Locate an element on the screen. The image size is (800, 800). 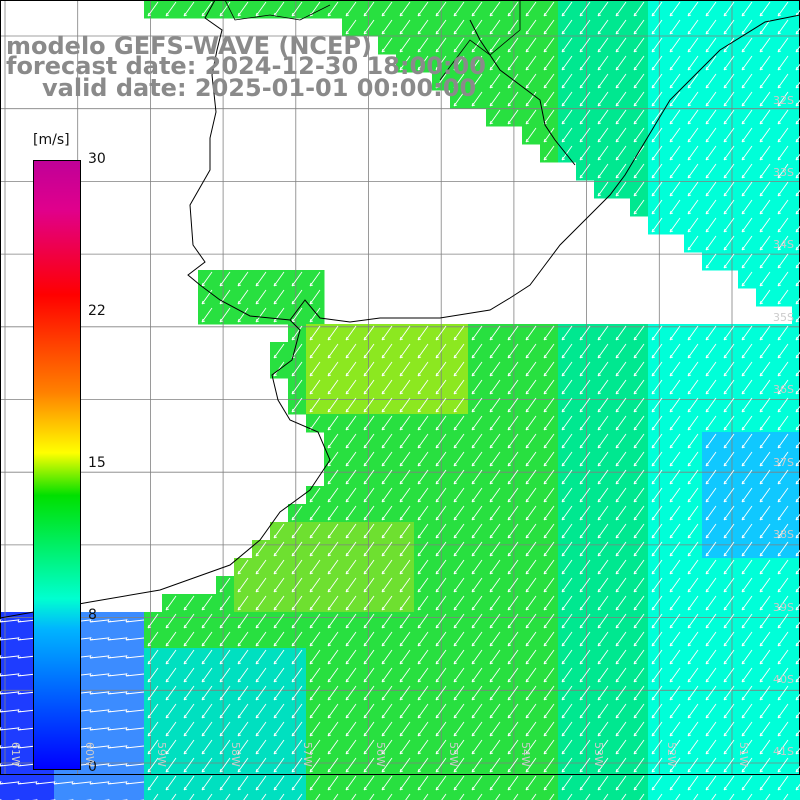
model-title: modelo GEFS-WAVE (NCEP) is located at coordinates (189, 46).